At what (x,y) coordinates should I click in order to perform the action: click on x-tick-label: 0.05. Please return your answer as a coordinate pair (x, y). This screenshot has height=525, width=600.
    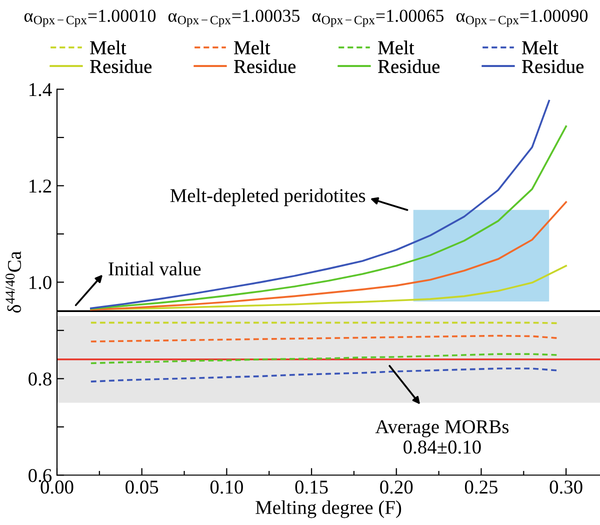
    Looking at the image, I should click on (142, 487).